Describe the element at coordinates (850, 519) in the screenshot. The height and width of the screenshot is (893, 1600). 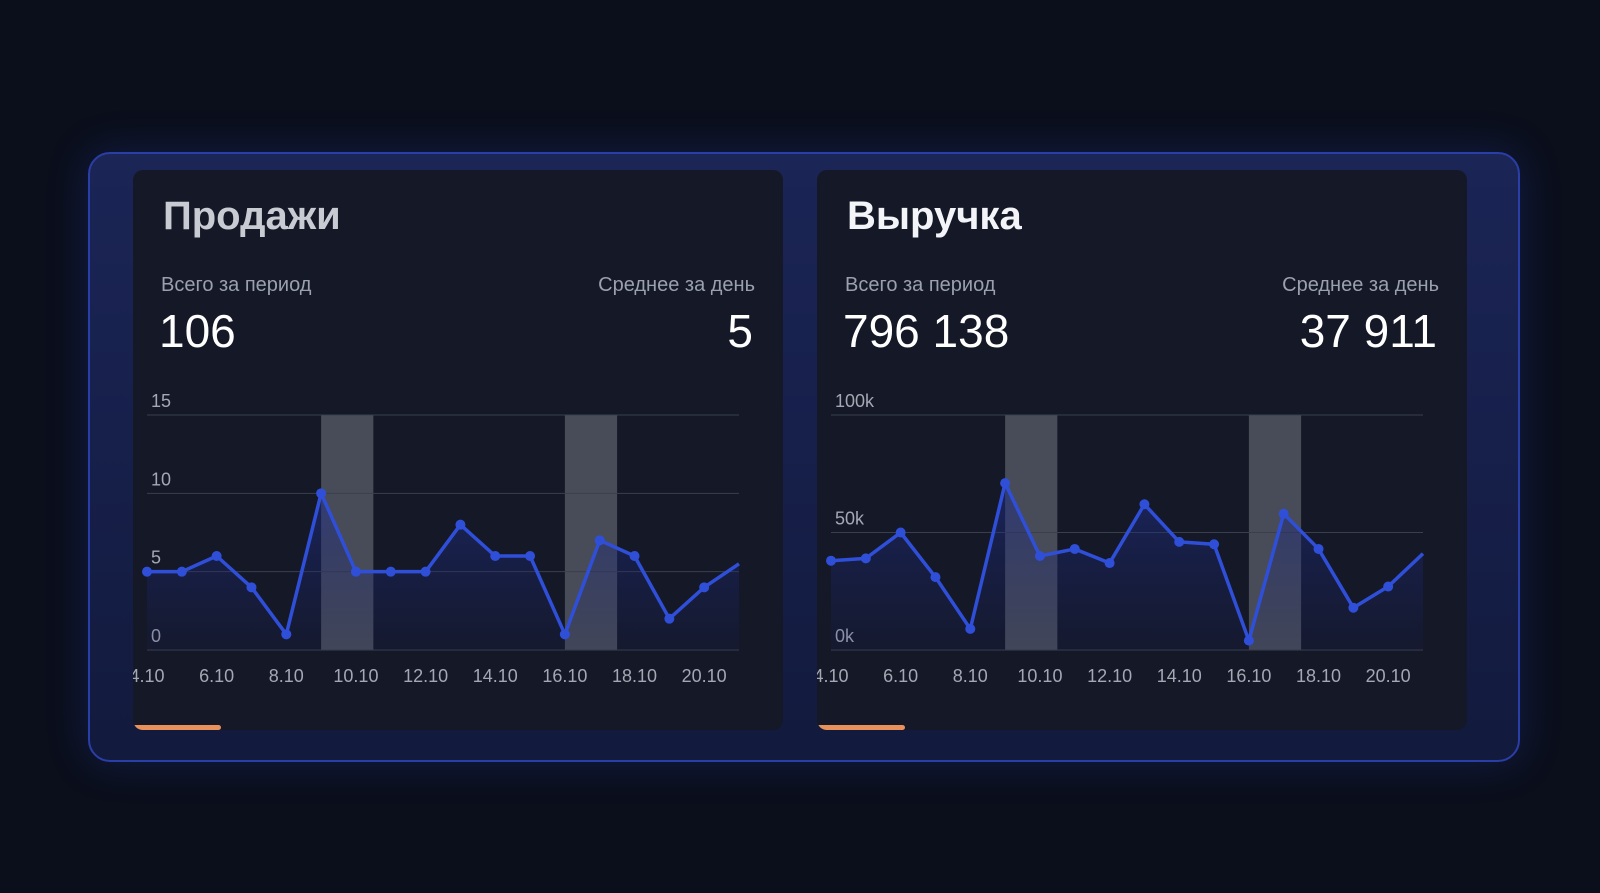
I see `y-tick-label: 50k` at that location.